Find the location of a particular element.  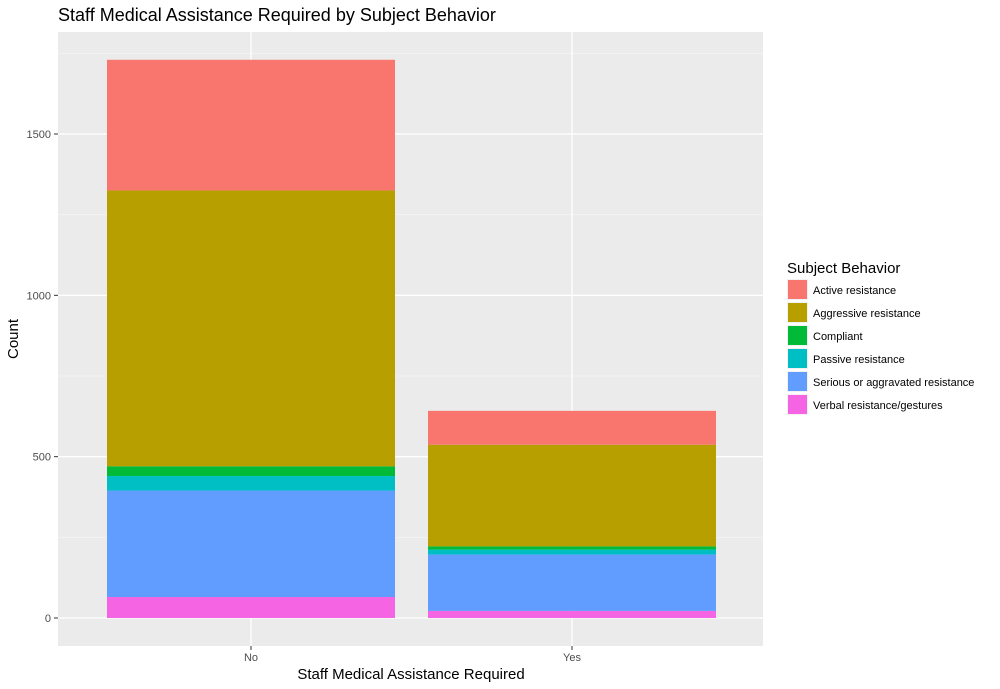

y-tick-label: 1000 is located at coordinates (39, 296).